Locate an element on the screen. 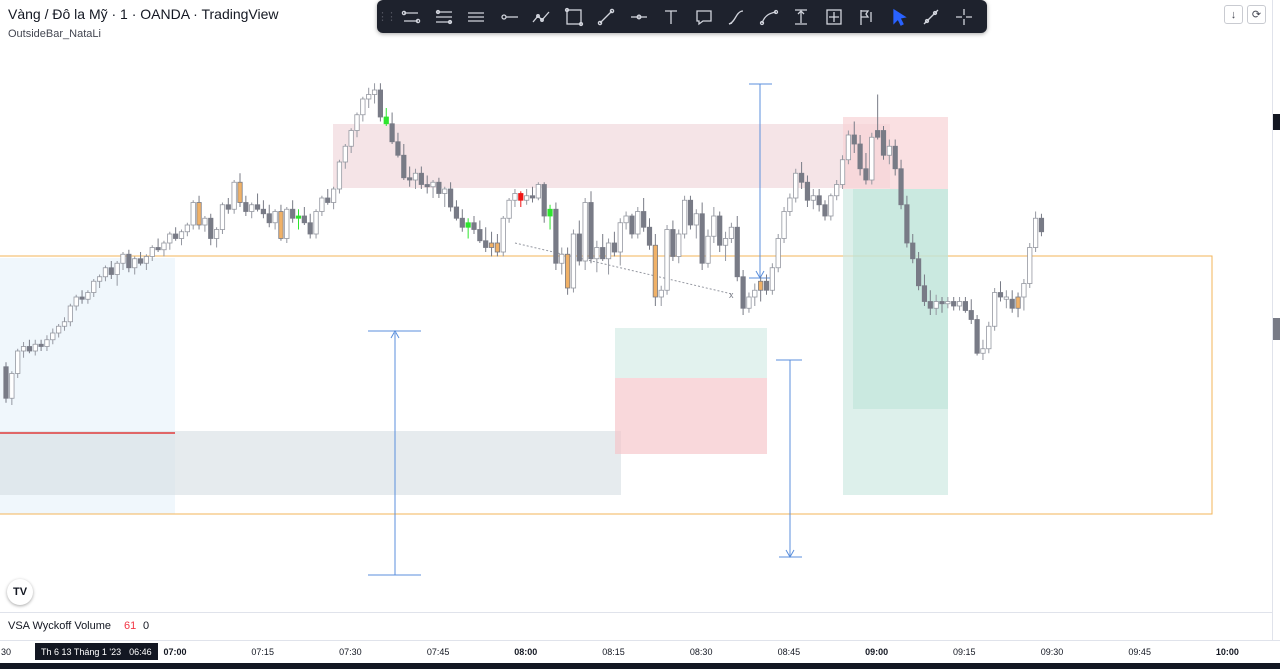  flag-mark-icon is located at coordinates (866, 16).